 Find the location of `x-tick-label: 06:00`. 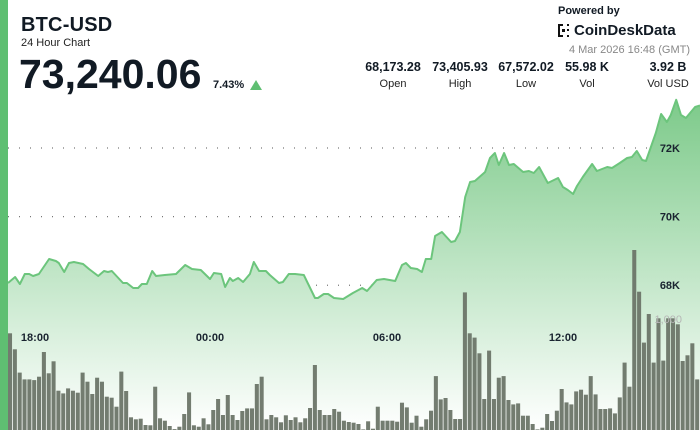

x-tick-label: 06:00 is located at coordinates (387, 338).